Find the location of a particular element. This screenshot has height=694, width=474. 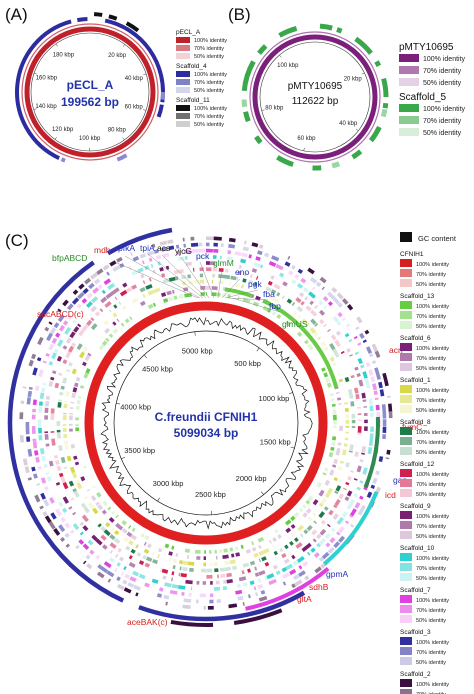

legend-title: CFNIH1 is located at coordinates (412, 254).